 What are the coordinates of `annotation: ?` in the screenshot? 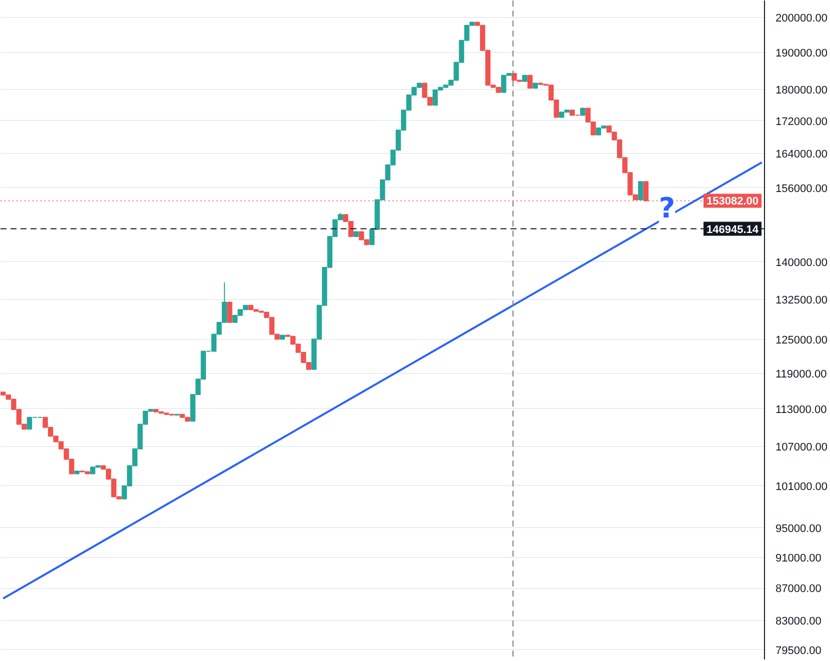 It's located at (667, 208).